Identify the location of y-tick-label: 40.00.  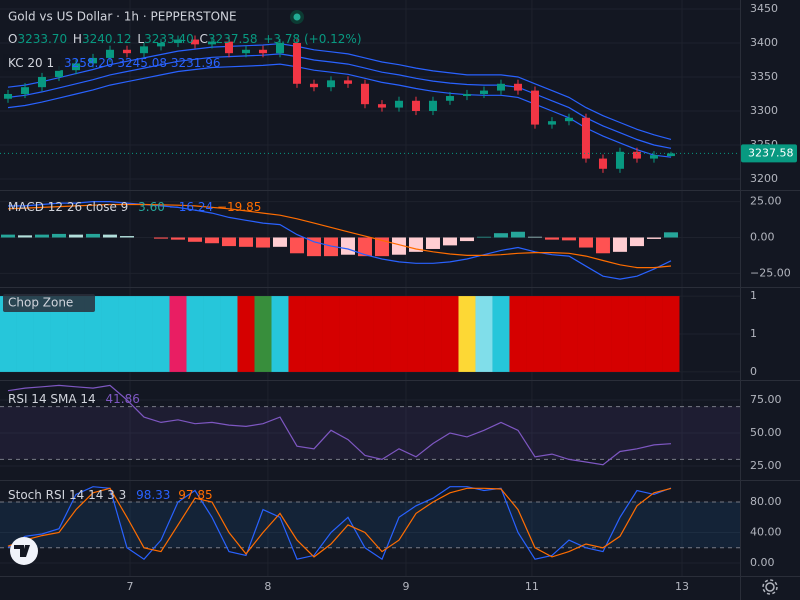
(766, 532).